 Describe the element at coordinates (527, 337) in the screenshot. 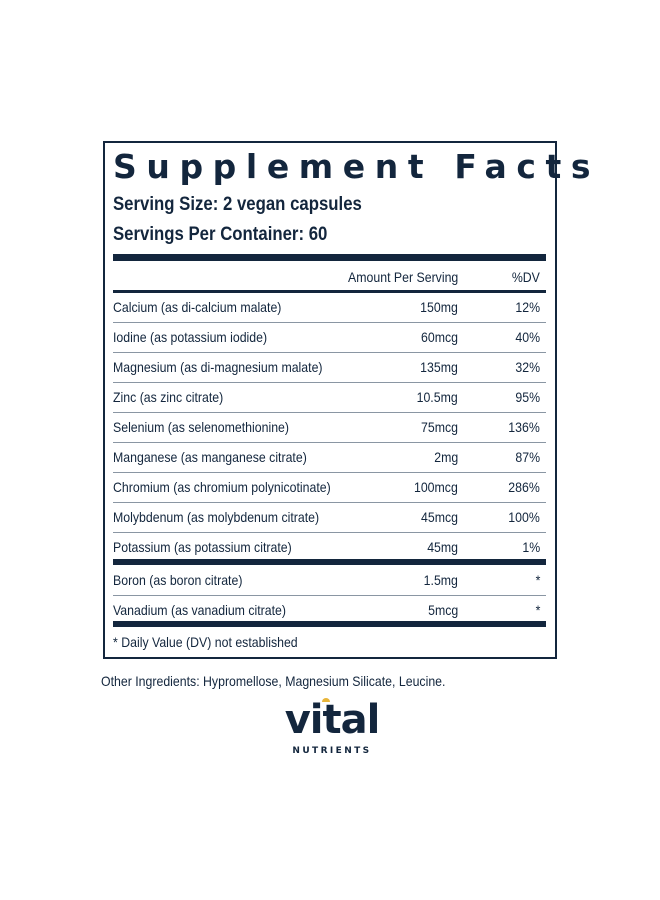

I see `nutrient-dv: 40%` at that location.